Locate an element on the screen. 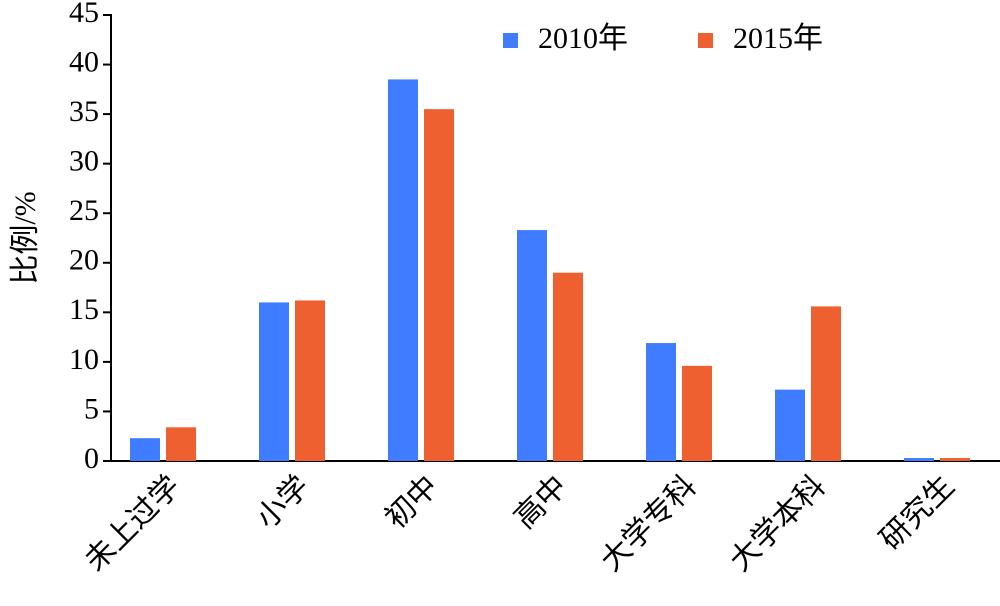  x-tick-label: 大学本科 is located at coordinates (778, 523).